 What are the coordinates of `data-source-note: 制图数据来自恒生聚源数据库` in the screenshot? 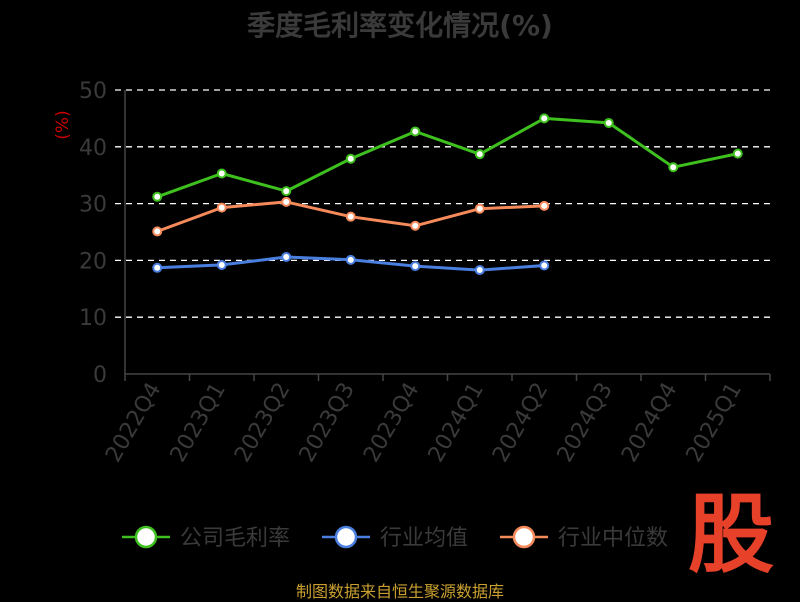 It's located at (399, 591).